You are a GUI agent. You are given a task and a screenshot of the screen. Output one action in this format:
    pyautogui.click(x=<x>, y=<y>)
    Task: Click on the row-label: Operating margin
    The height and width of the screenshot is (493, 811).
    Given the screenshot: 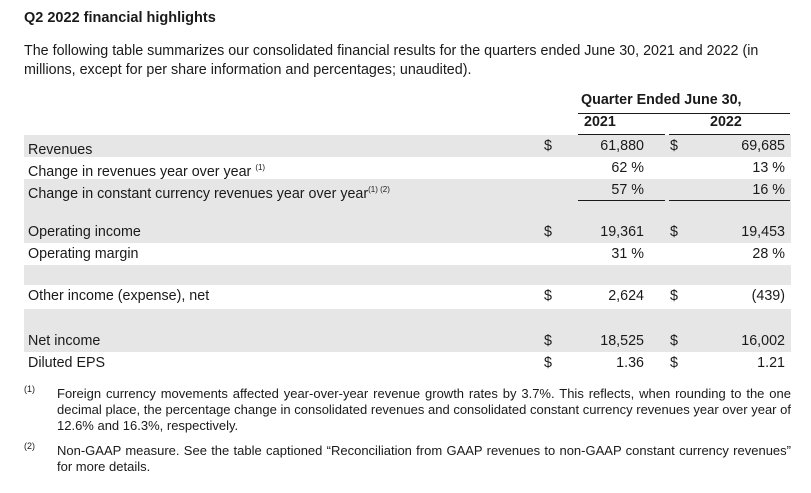 What is the action you would take?
    pyautogui.click(x=83, y=254)
    